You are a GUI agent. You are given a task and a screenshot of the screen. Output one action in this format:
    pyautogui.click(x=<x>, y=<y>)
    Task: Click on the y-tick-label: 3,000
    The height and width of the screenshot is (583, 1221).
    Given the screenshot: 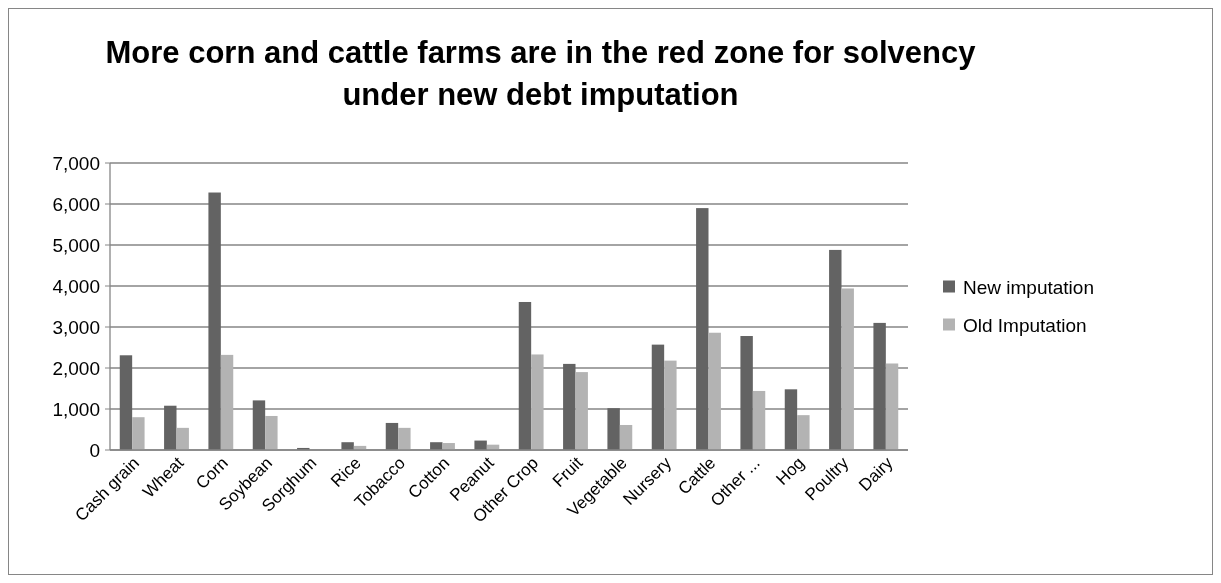 What is the action you would take?
    pyautogui.click(x=76, y=327)
    